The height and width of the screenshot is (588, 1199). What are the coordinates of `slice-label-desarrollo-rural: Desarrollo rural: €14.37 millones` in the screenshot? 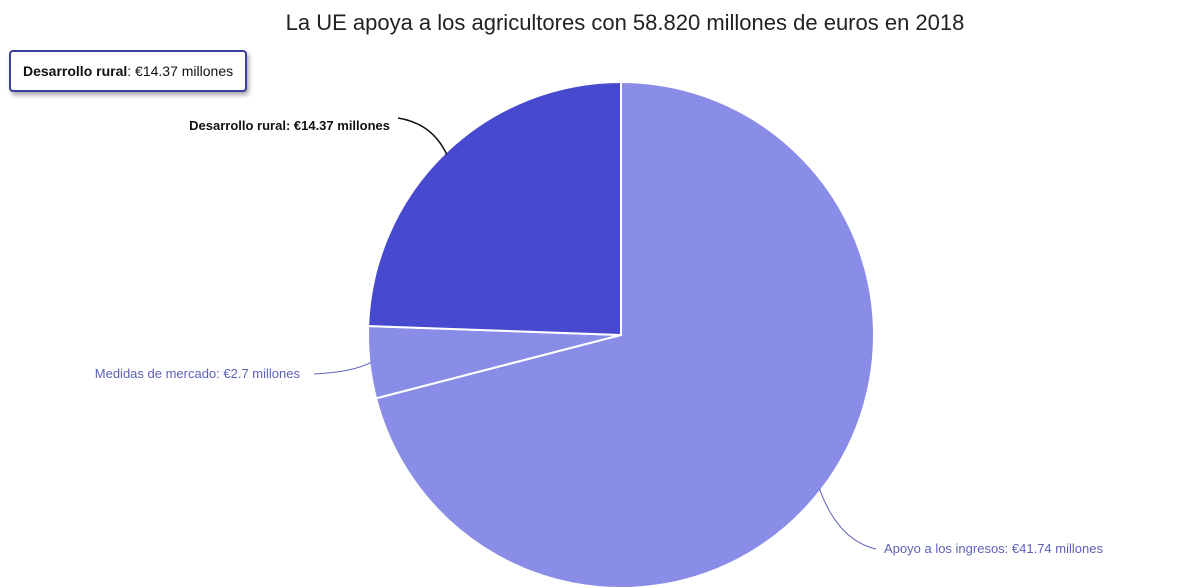 It's located at (289, 125).